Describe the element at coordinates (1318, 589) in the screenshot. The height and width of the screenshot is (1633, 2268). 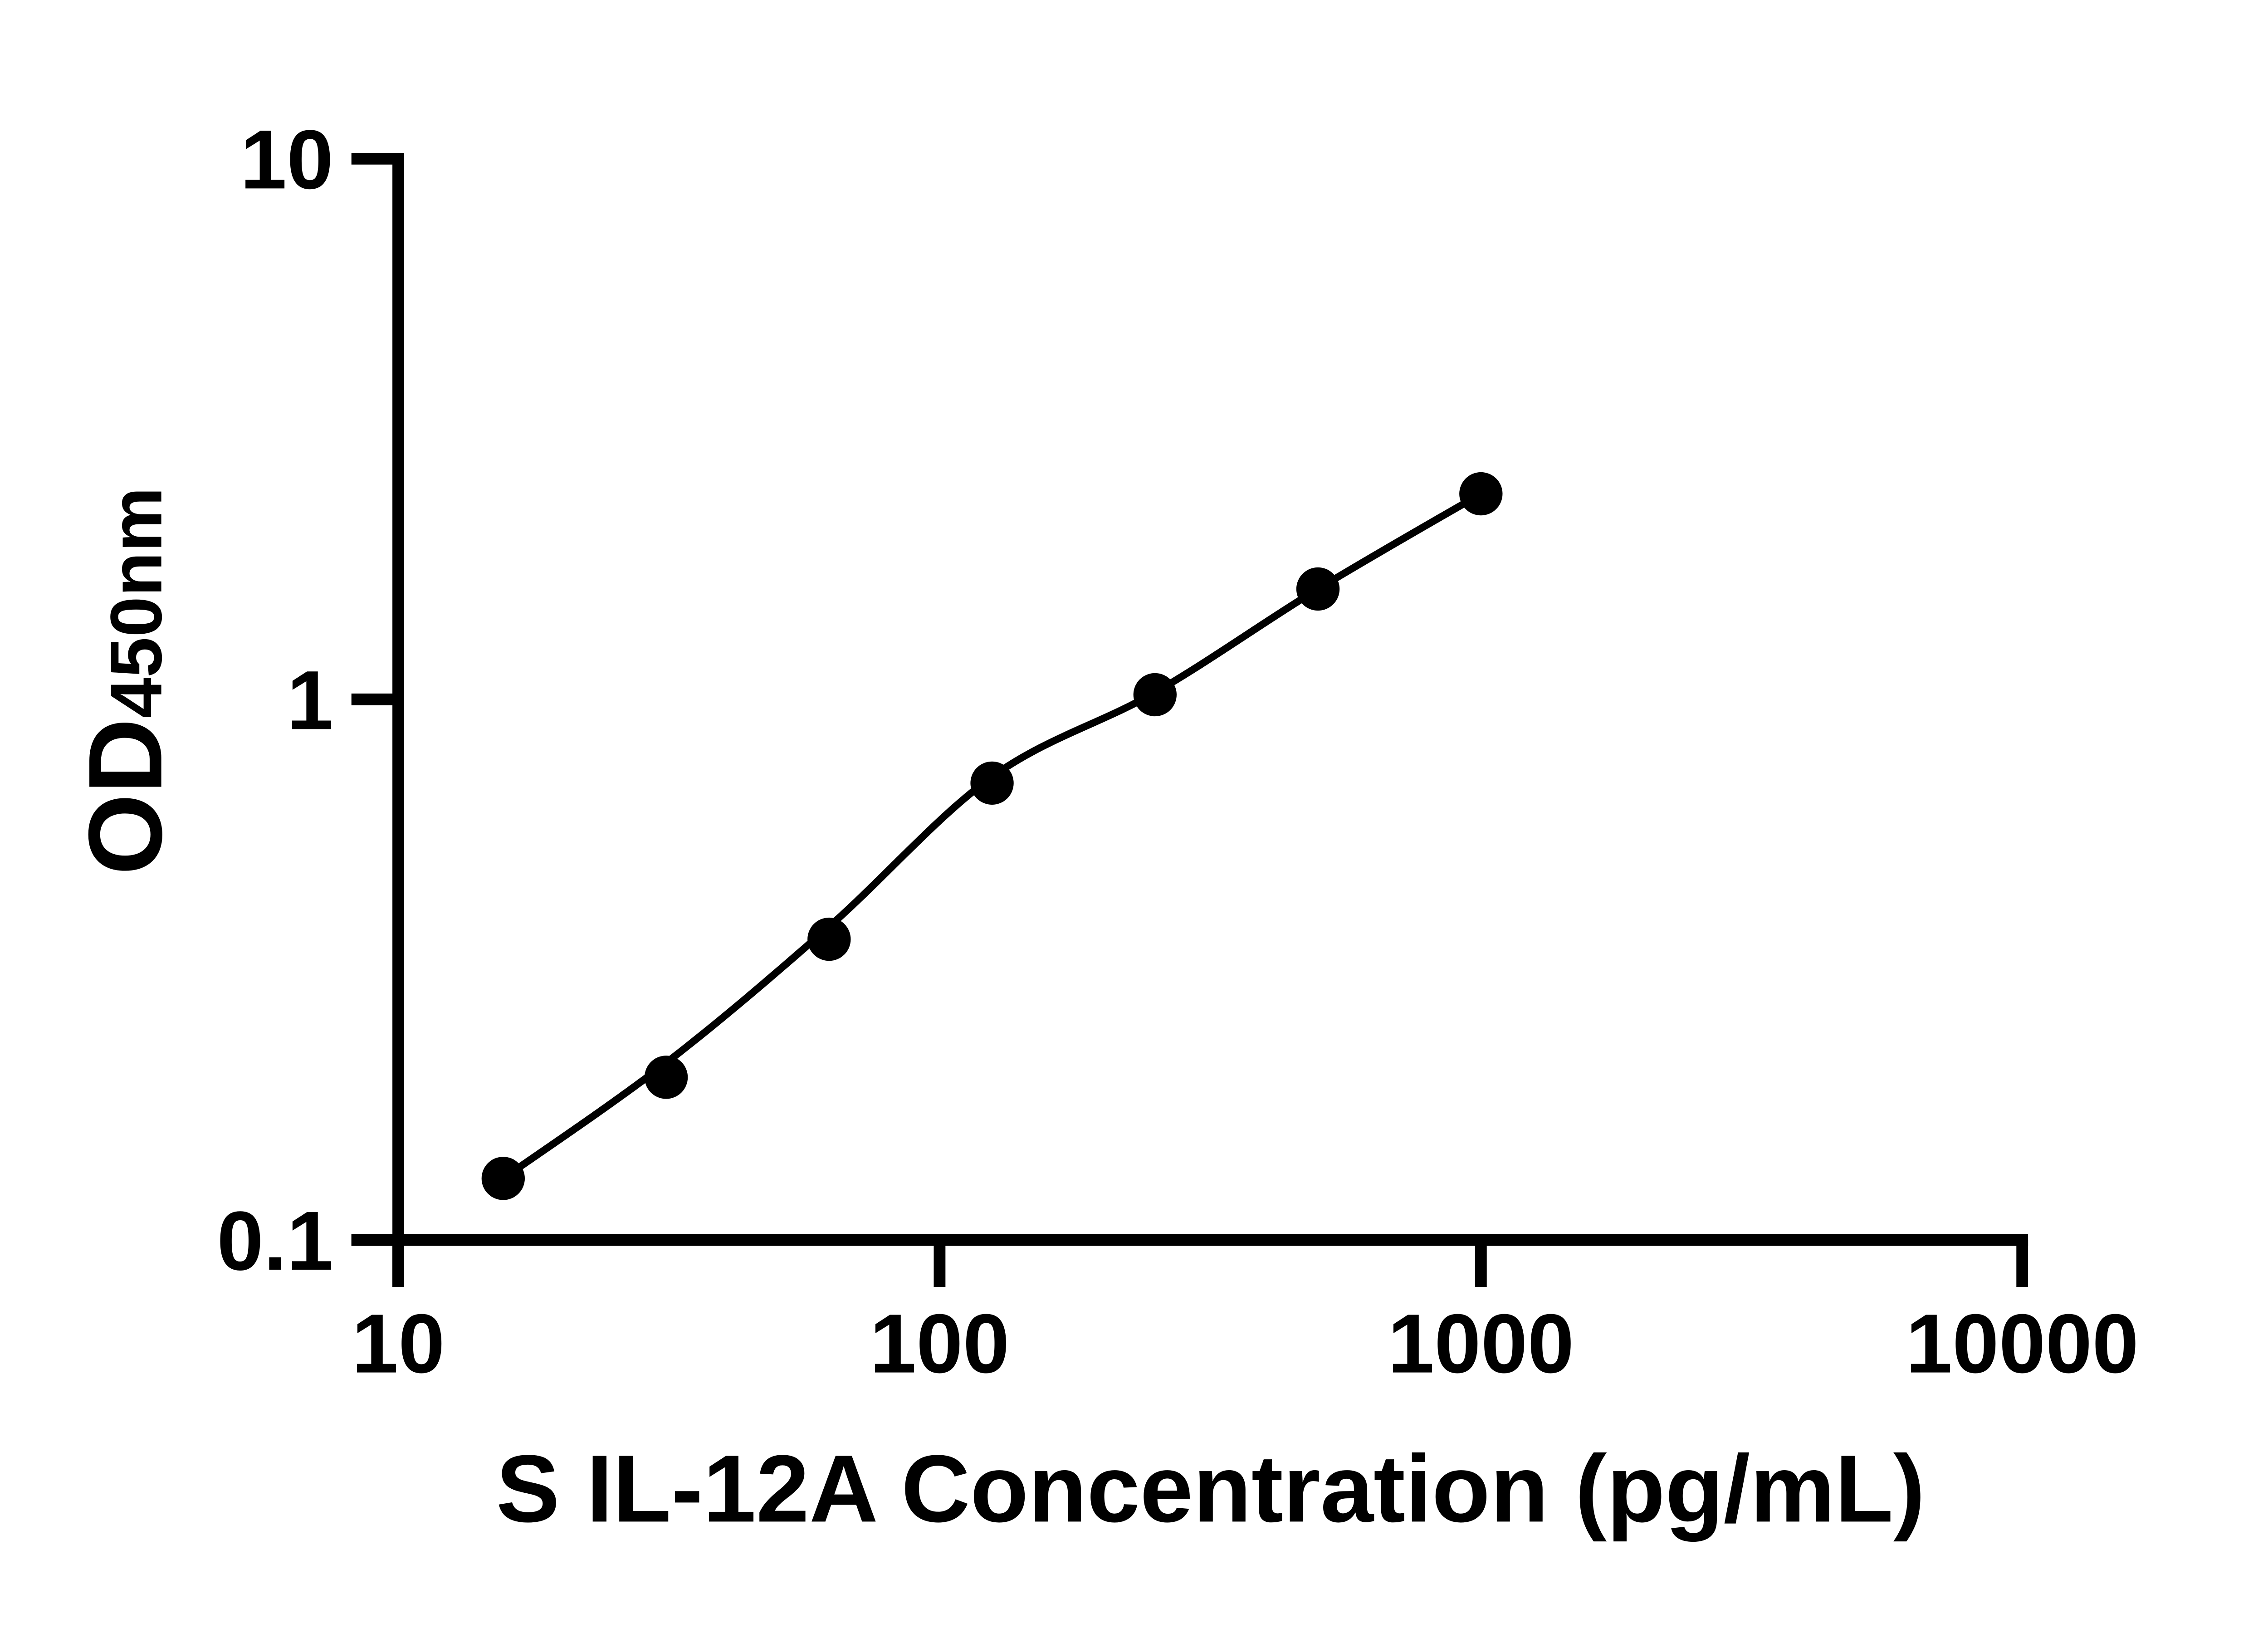
I see `data-point-500pgml` at that location.